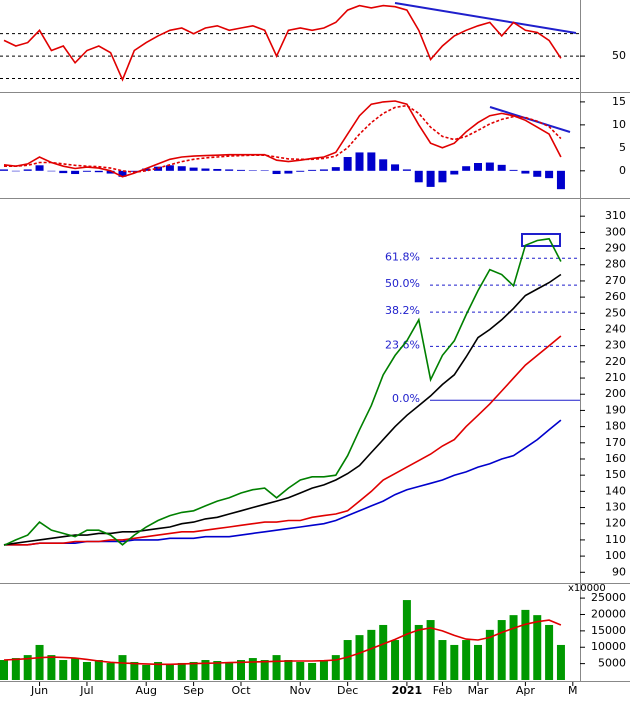 The image size is (630, 702). Describe the element at coordinates (615, 442) in the screenshot. I see `y-tick-label: 170` at that location.